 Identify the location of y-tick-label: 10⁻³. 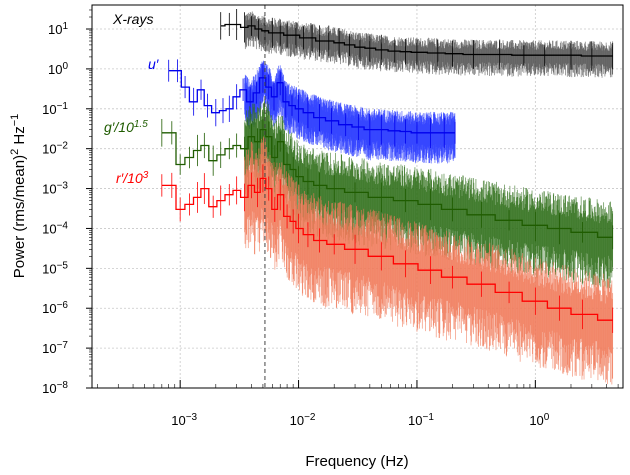
(55, 188).